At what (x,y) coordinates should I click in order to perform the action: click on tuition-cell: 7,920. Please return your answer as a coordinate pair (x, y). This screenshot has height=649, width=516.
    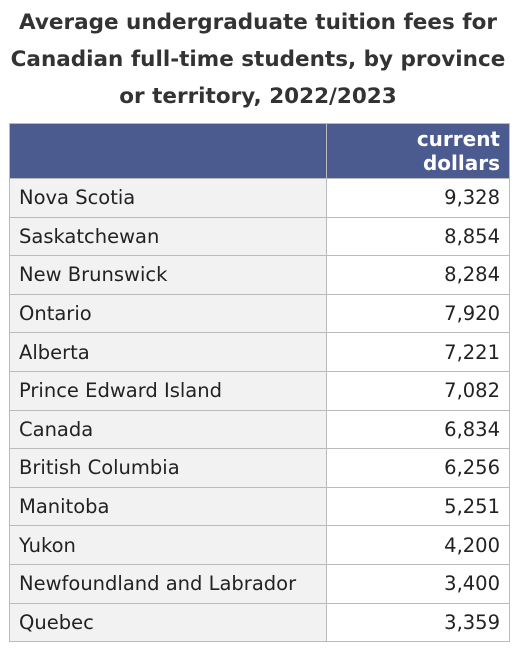
    Looking at the image, I should click on (418, 313).